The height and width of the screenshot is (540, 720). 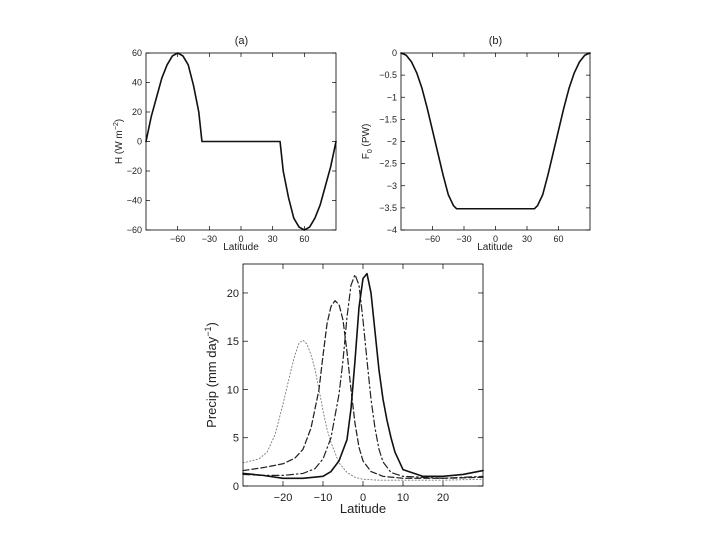 I want to click on panel-a-y-tick-label: −40, so click(x=134, y=201).